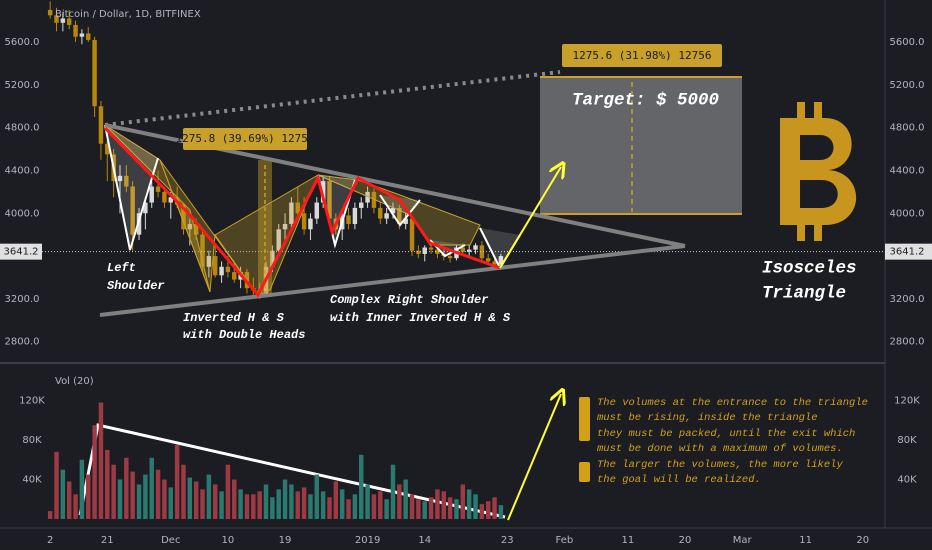 The height and width of the screenshot is (550, 932). Describe the element at coordinates (565, 540) in the screenshot. I see `x-tick-label: Feb` at that location.